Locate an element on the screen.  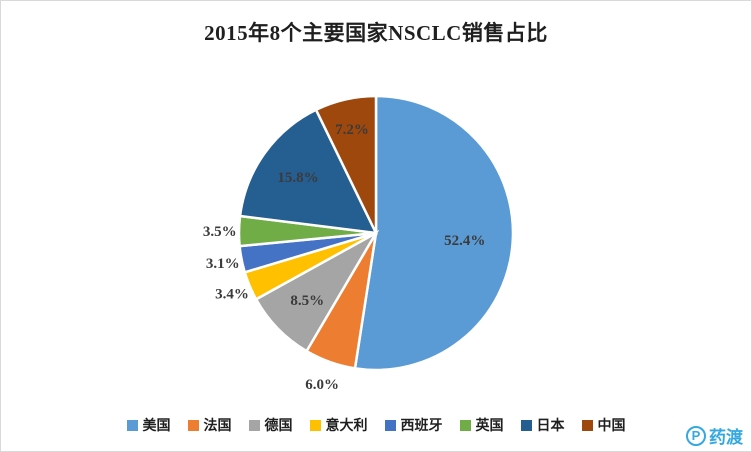
pie-label-2: 8.5% is located at coordinates (307, 301).